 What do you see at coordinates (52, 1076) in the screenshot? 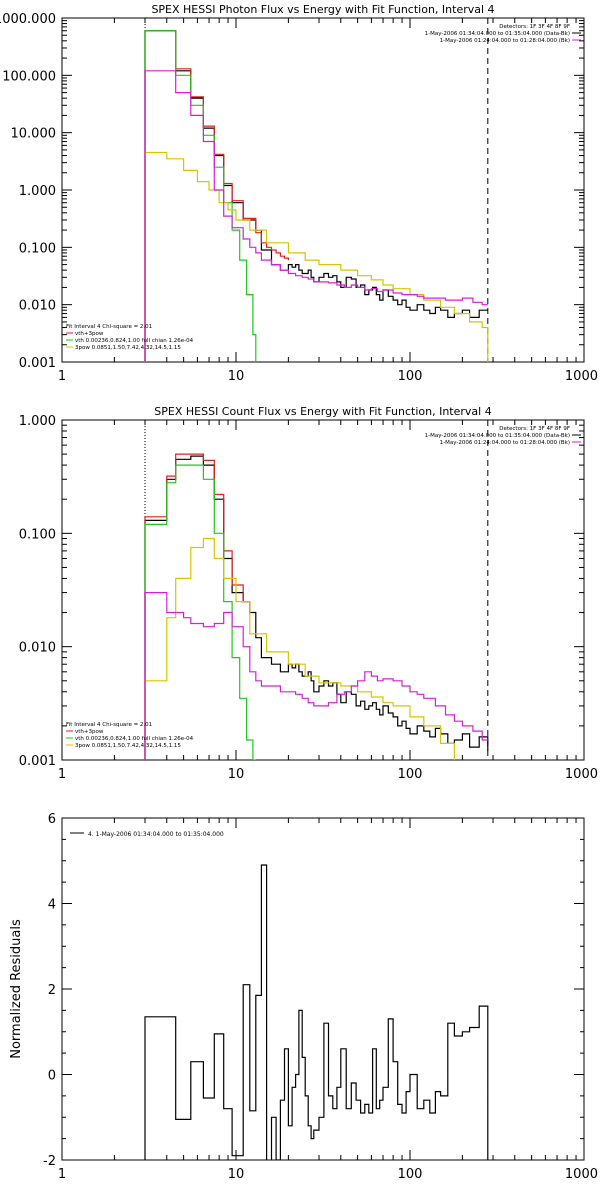
I see `y-tick-label: 0` at bounding box center [52, 1076].